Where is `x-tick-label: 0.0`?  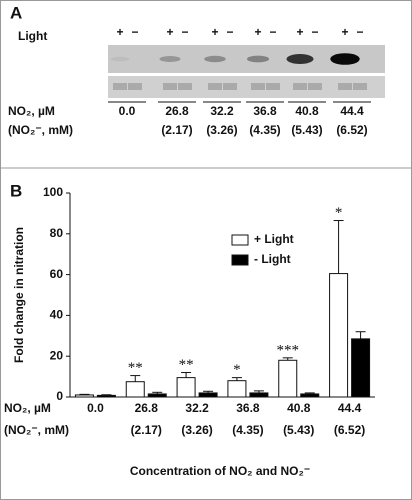
x-tick-label: 0.0 is located at coordinates (95, 408).